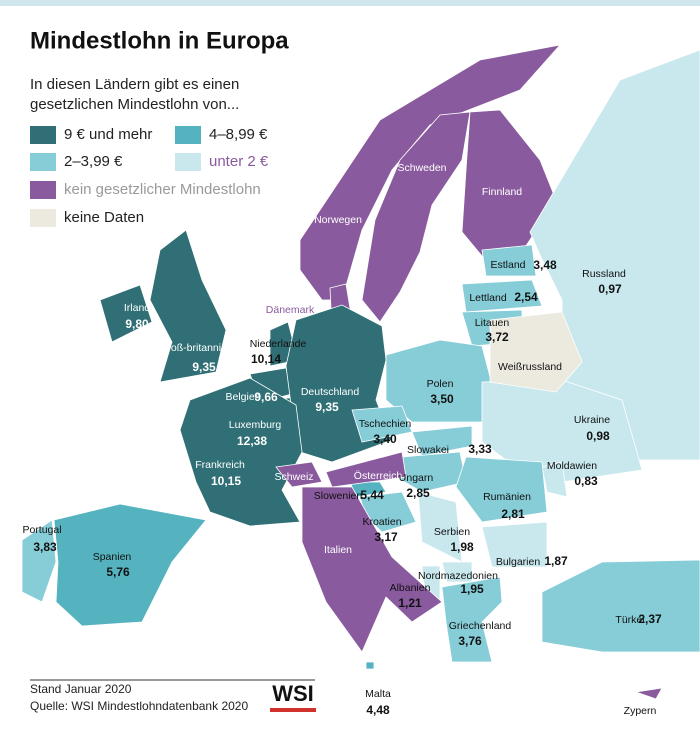 The width and height of the screenshot is (700, 729). What do you see at coordinates (134, 84) in the screenshot?
I see `subtitle: In diesen Ländern gibt es einen` at bounding box center [134, 84].